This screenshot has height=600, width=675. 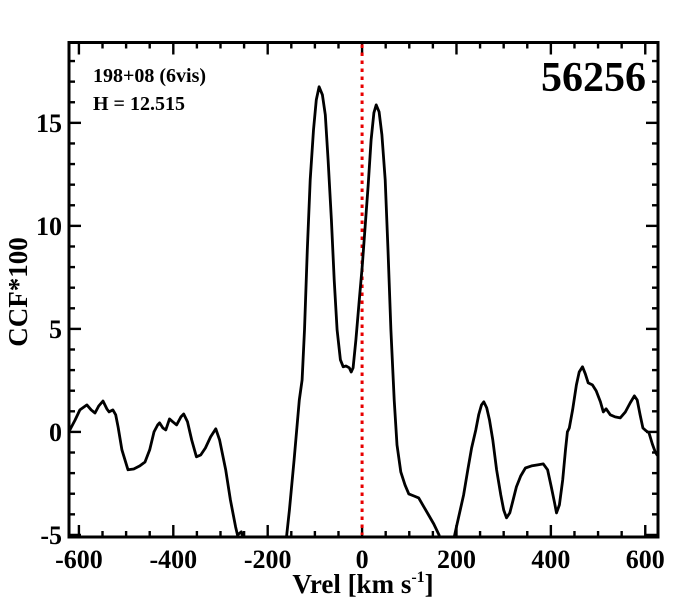 I want to click on y-tick-label: 5, so click(x=55, y=329).